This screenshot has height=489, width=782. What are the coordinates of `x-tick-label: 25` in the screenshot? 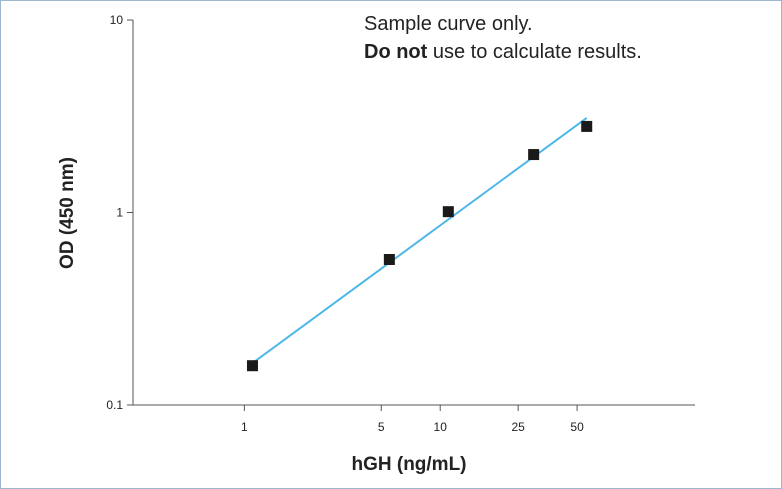 It's located at (518, 427).